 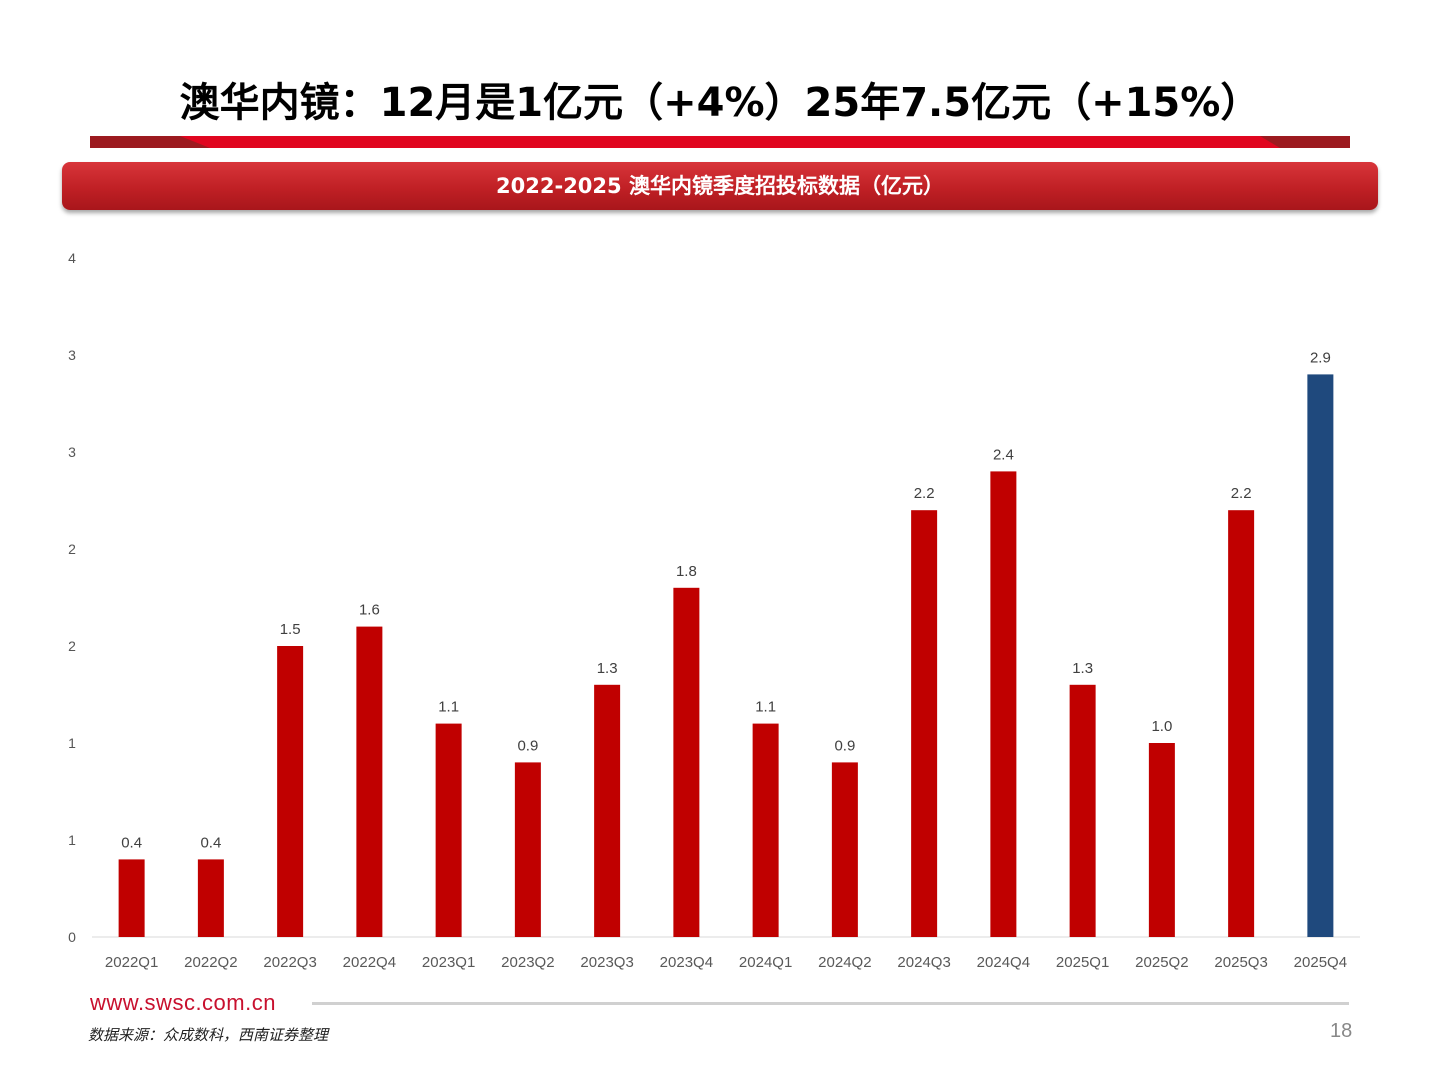 I want to click on x-tick-label: 2022Q4, so click(x=369, y=962).